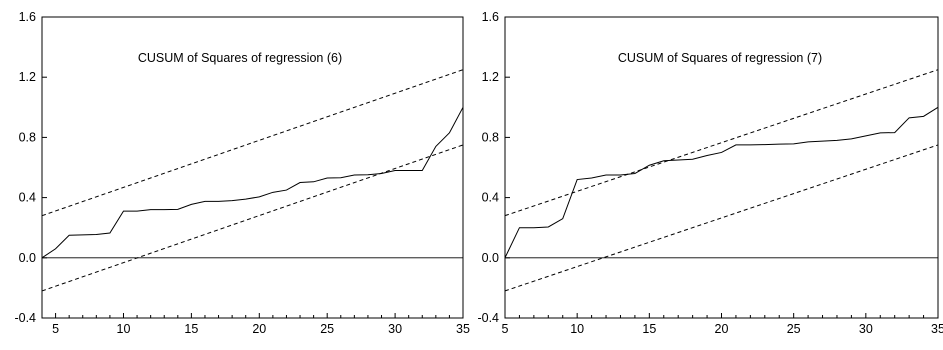 The width and height of the screenshot is (943, 350). What do you see at coordinates (720, 58) in the screenshot?
I see `chart-title: CUSUM of Squares of regression (7)` at bounding box center [720, 58].